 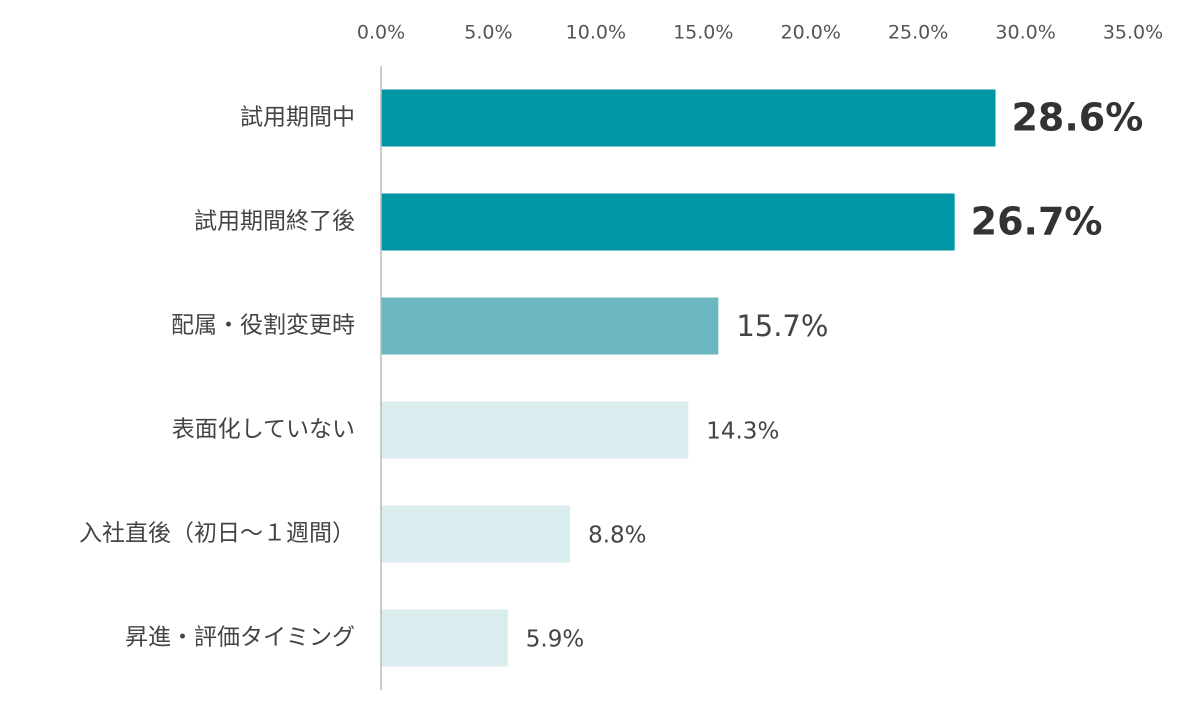 What do you see at coordinates (263, 326) in the screenshot?
I see `y-tick-label: 配属・役割変更時` at bounding box center [263, 326].